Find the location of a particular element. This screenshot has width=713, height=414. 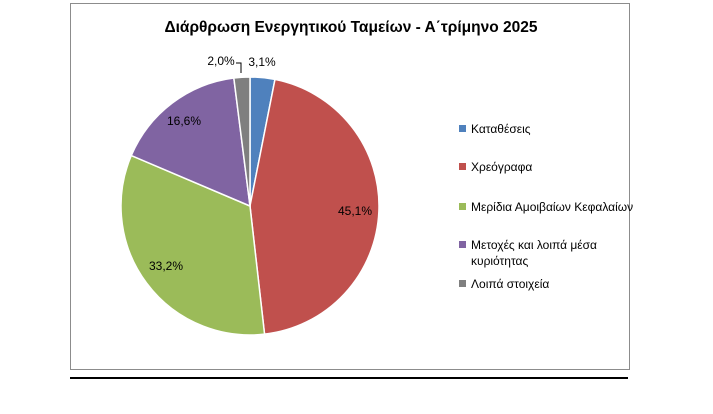

legend-label-3: Μερίδια Αμοιβαίων Κεφαλαίων is located at coordinates (552, 207).